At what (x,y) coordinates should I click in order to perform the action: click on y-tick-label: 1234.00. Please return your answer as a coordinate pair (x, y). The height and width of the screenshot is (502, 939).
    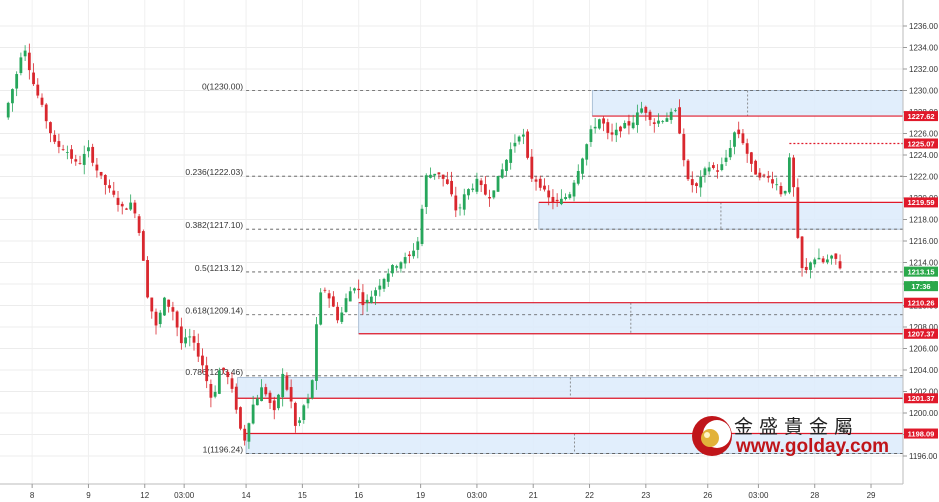
    Looking at the image, I should click on (923, 48).